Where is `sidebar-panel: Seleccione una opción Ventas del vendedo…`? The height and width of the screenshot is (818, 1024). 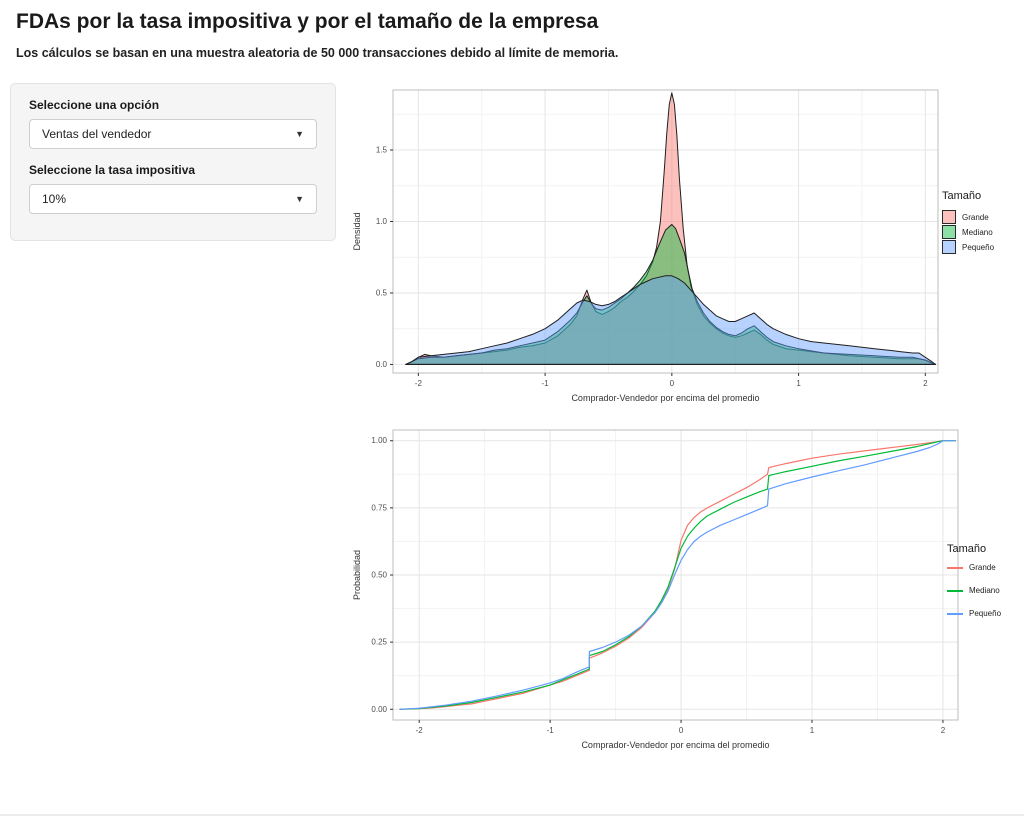 sidebar-panel: Seleccione una opción Ventas del vendedo… is located at coordinates (173, 162).